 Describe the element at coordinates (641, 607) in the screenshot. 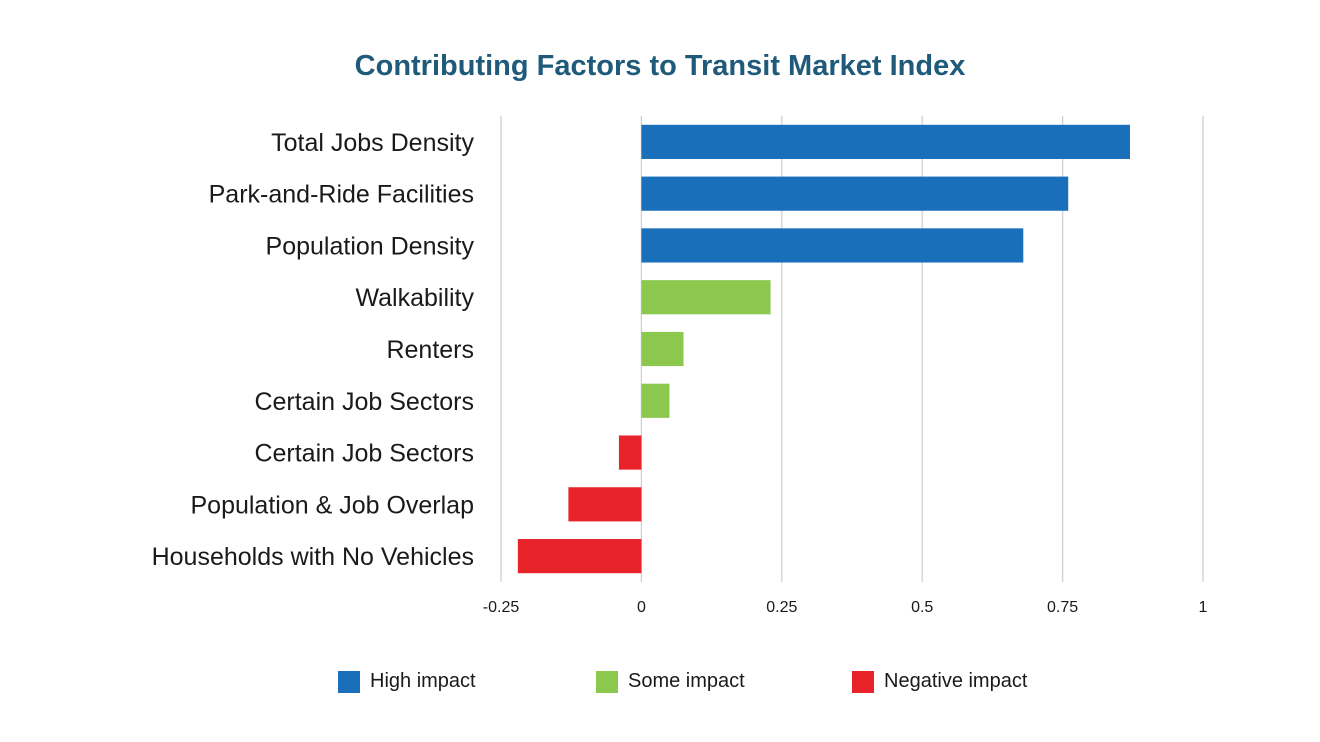

I see `x-tick-label-1: 0` at that location.